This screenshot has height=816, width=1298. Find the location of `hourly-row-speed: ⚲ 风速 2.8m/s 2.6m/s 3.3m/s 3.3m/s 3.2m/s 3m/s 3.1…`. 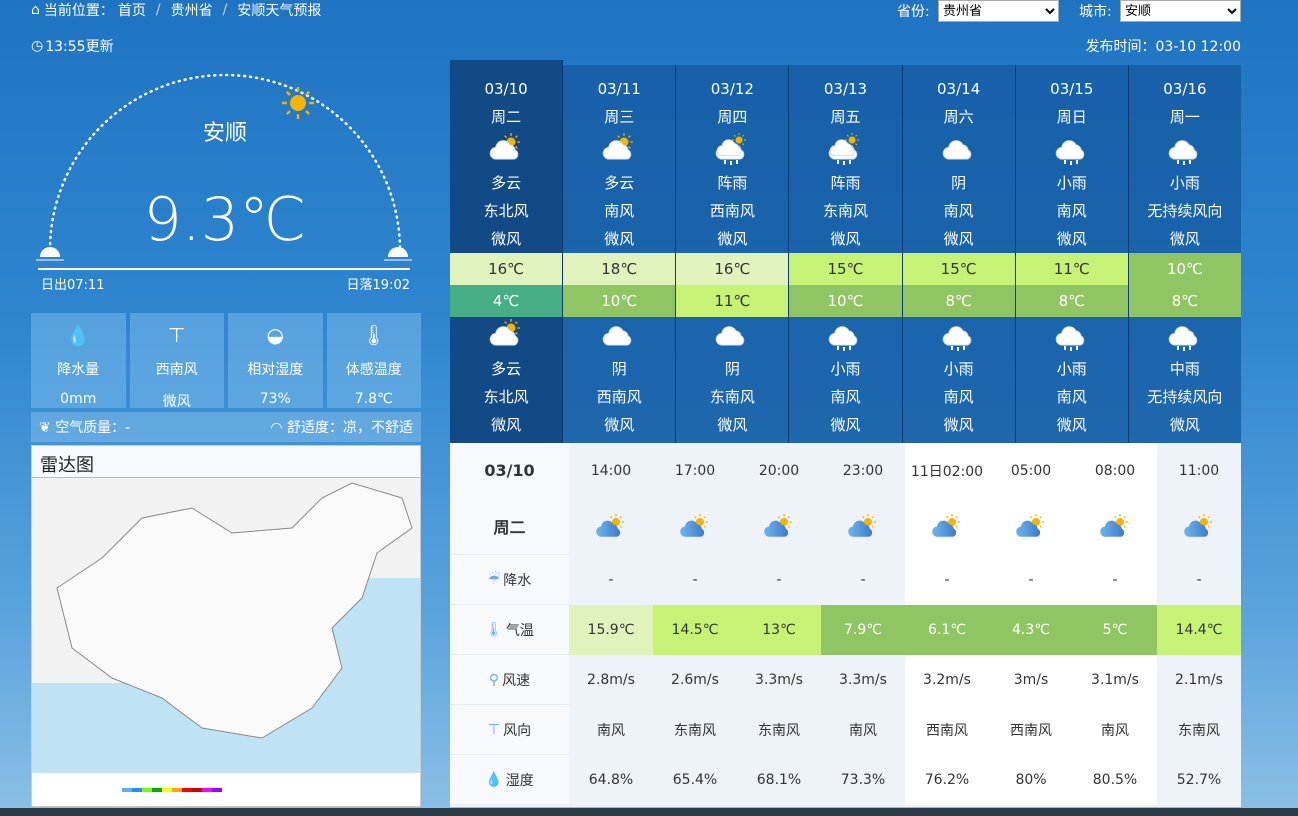

hourly-row-speed: ⚲ 风速 2.8m/s 2.6m/s 3.3m/s 3.3m/s 3.2m/s 3m/s 3.1… is located at coordinates (845, 680).